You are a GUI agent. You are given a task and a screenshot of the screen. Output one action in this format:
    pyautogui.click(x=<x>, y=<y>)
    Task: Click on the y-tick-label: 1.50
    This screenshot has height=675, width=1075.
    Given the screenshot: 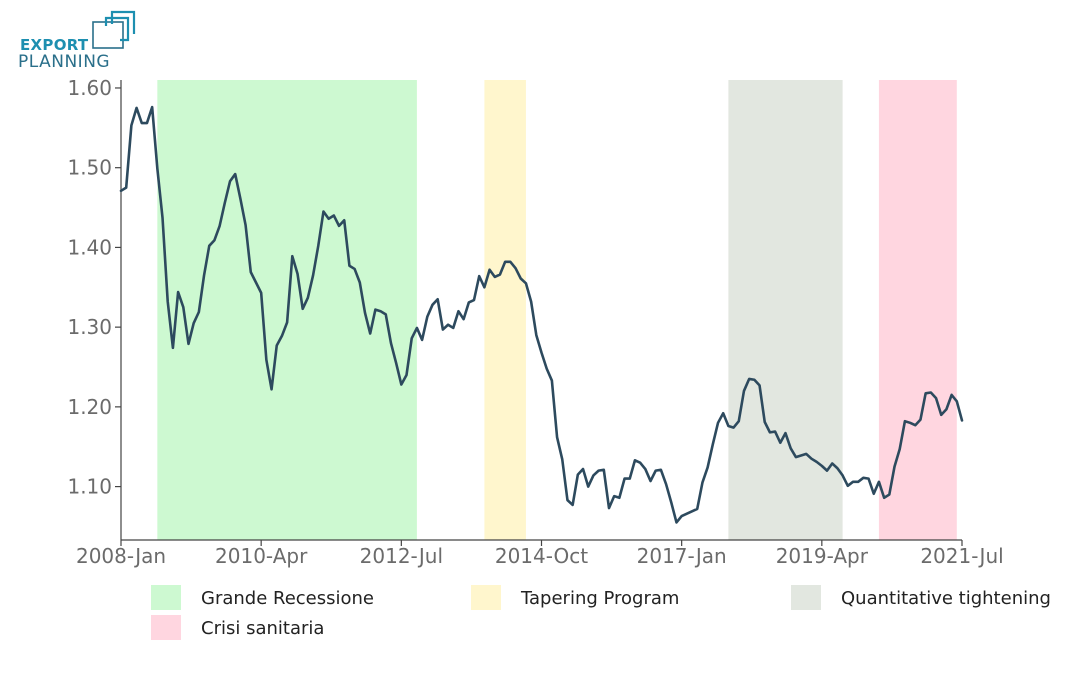 What is the action you would take?
    pyautogui.click(x=89, y=168)
    